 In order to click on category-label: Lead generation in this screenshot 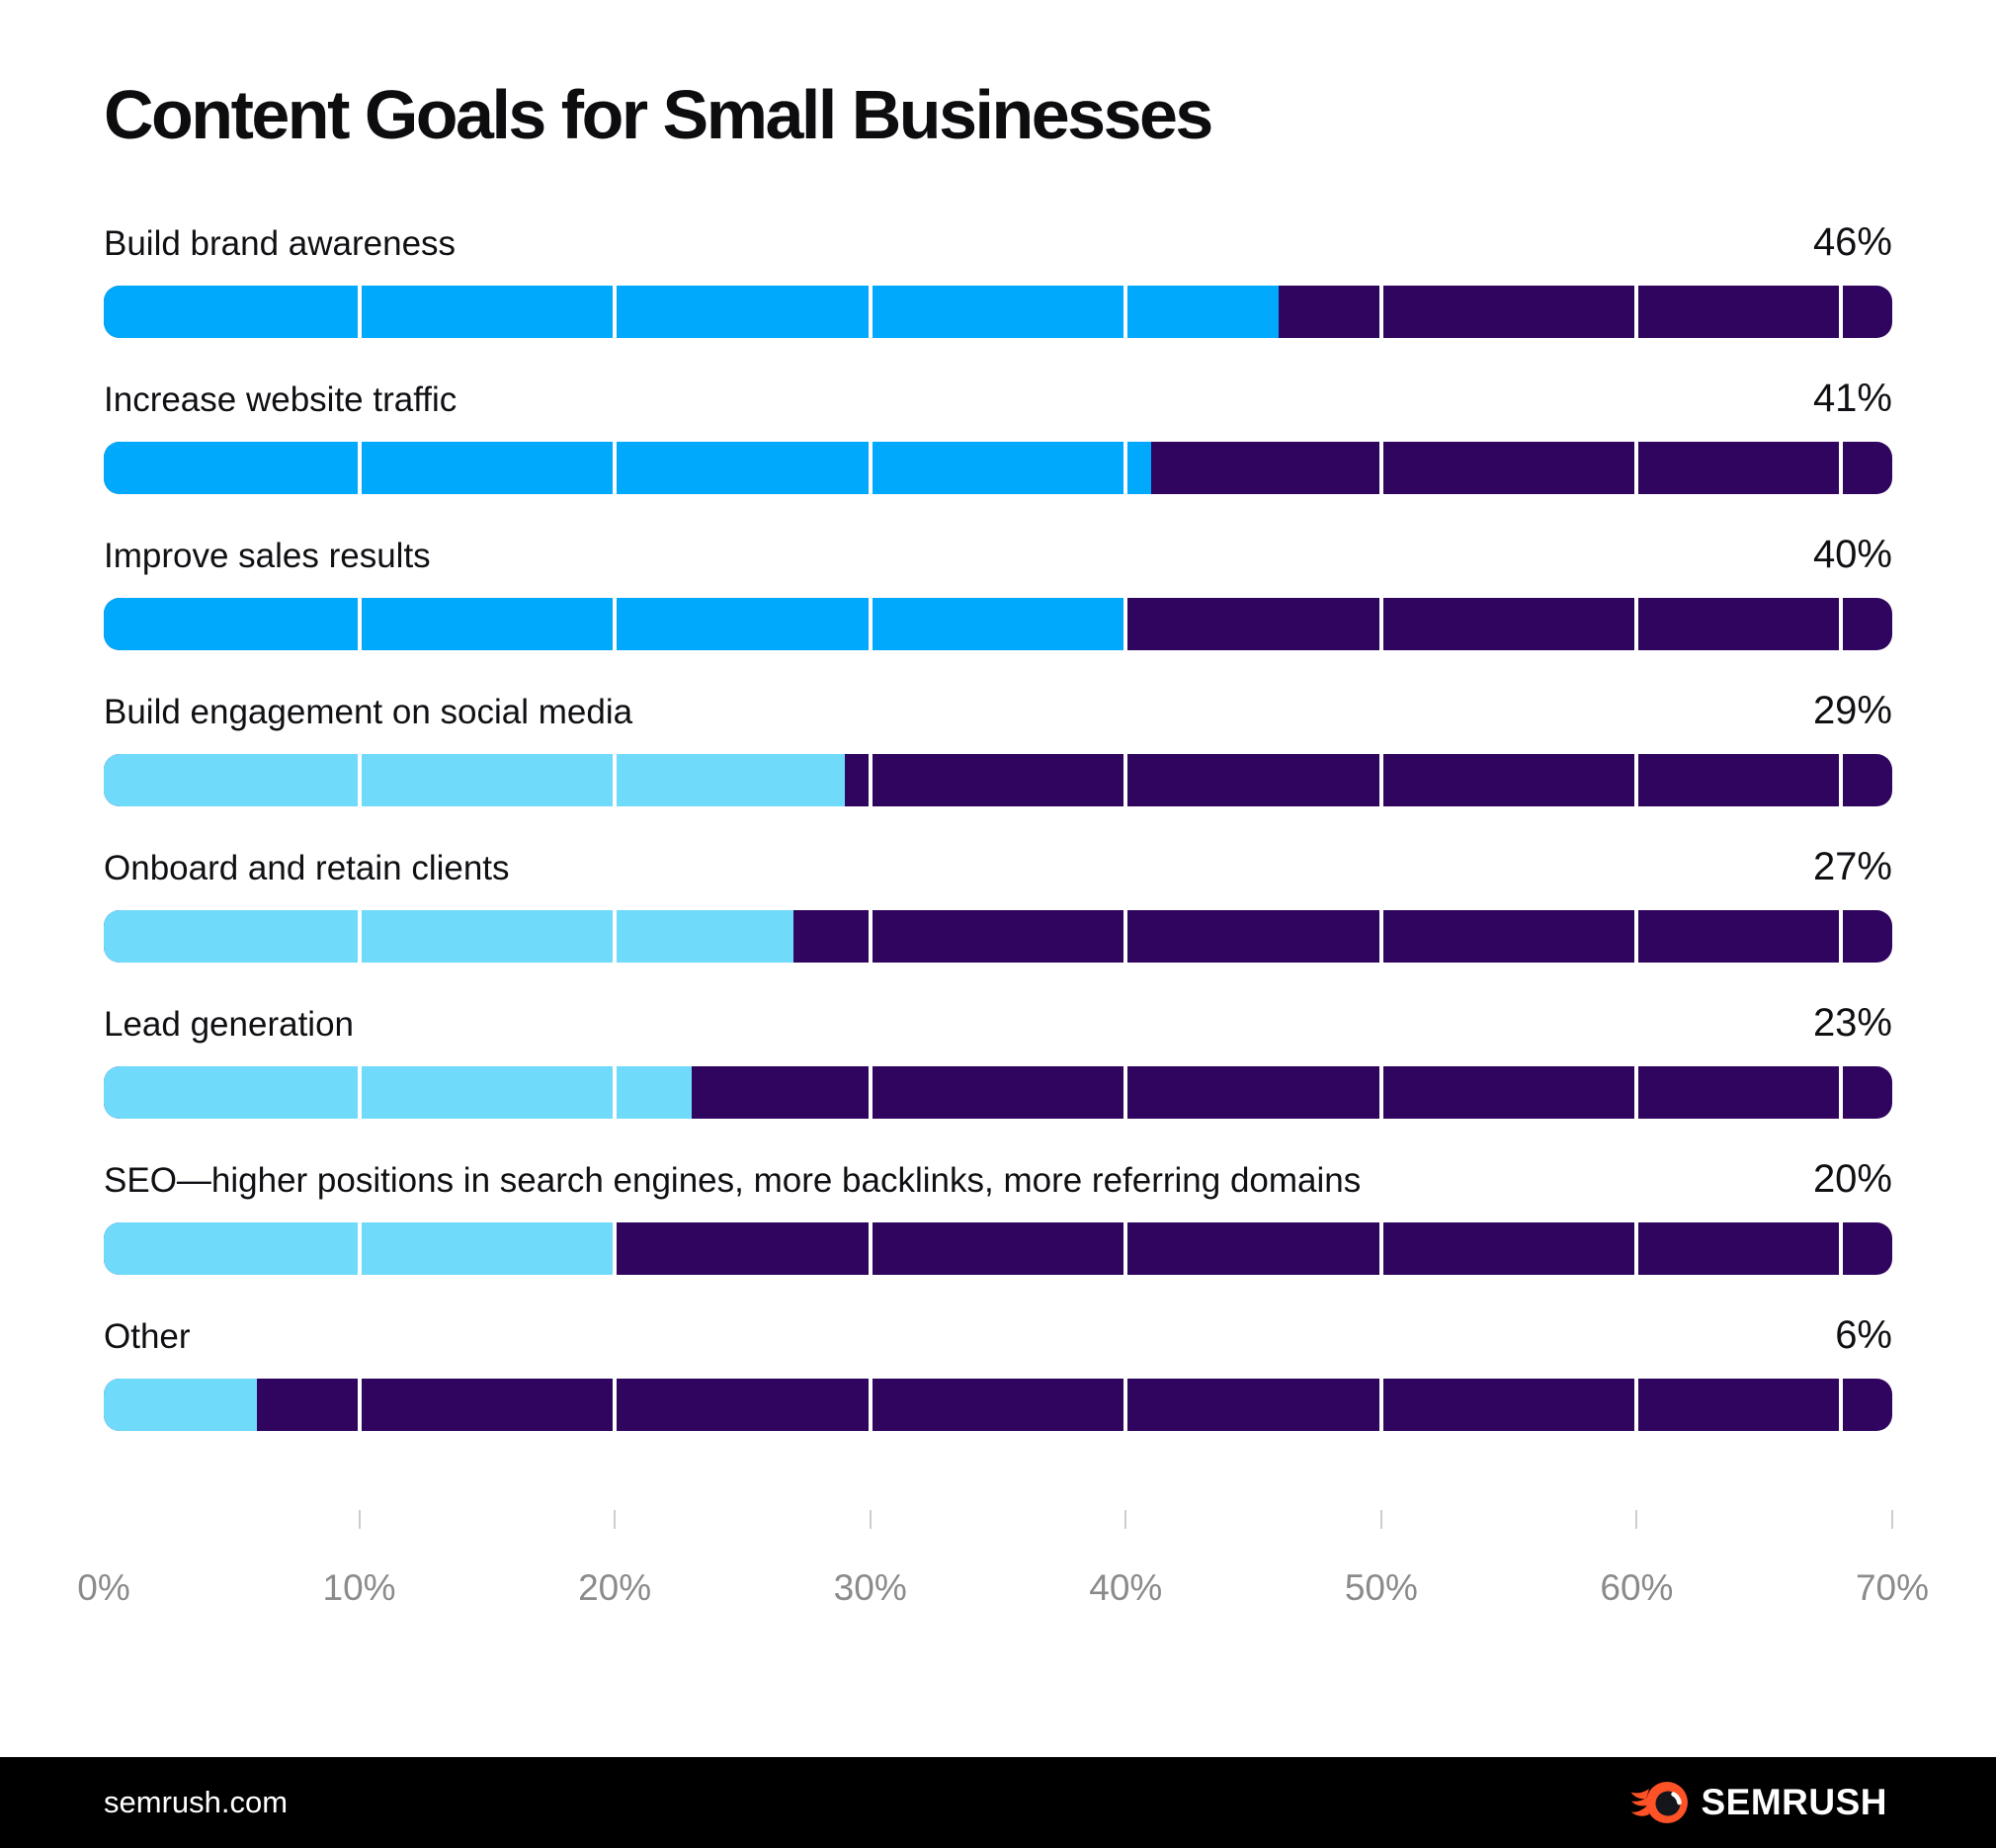, I will do `click(229, 1024)`.